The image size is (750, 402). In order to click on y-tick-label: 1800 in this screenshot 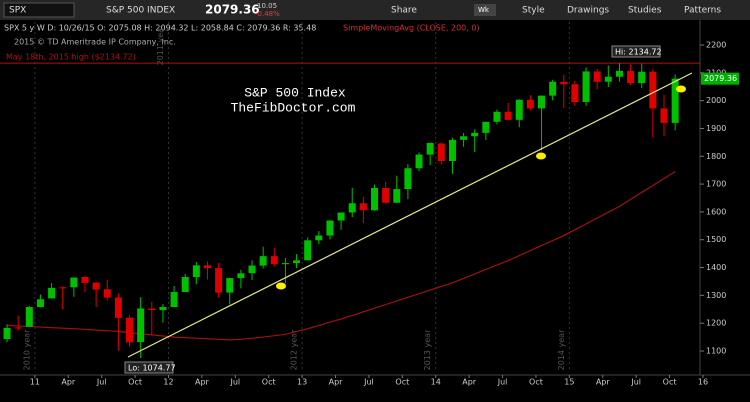, I will do `click(716, 156)`.